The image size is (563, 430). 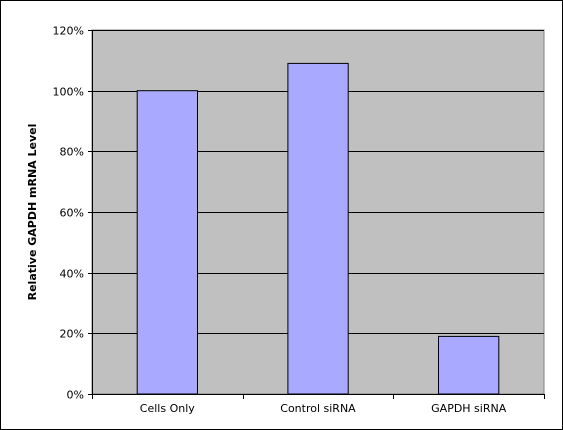 I want to click on x-tick-label-1: Control siRNA, so click(x=318, y=408).